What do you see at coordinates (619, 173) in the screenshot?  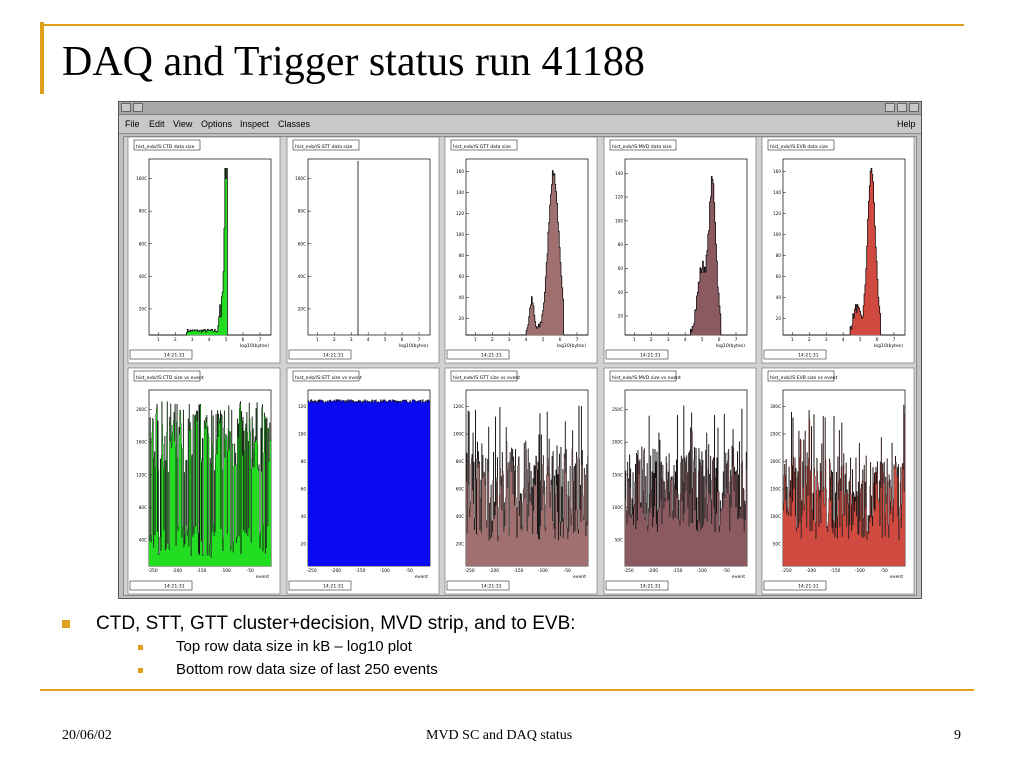 I see `y-tick-label: 140` at bounding box center [619, 173].